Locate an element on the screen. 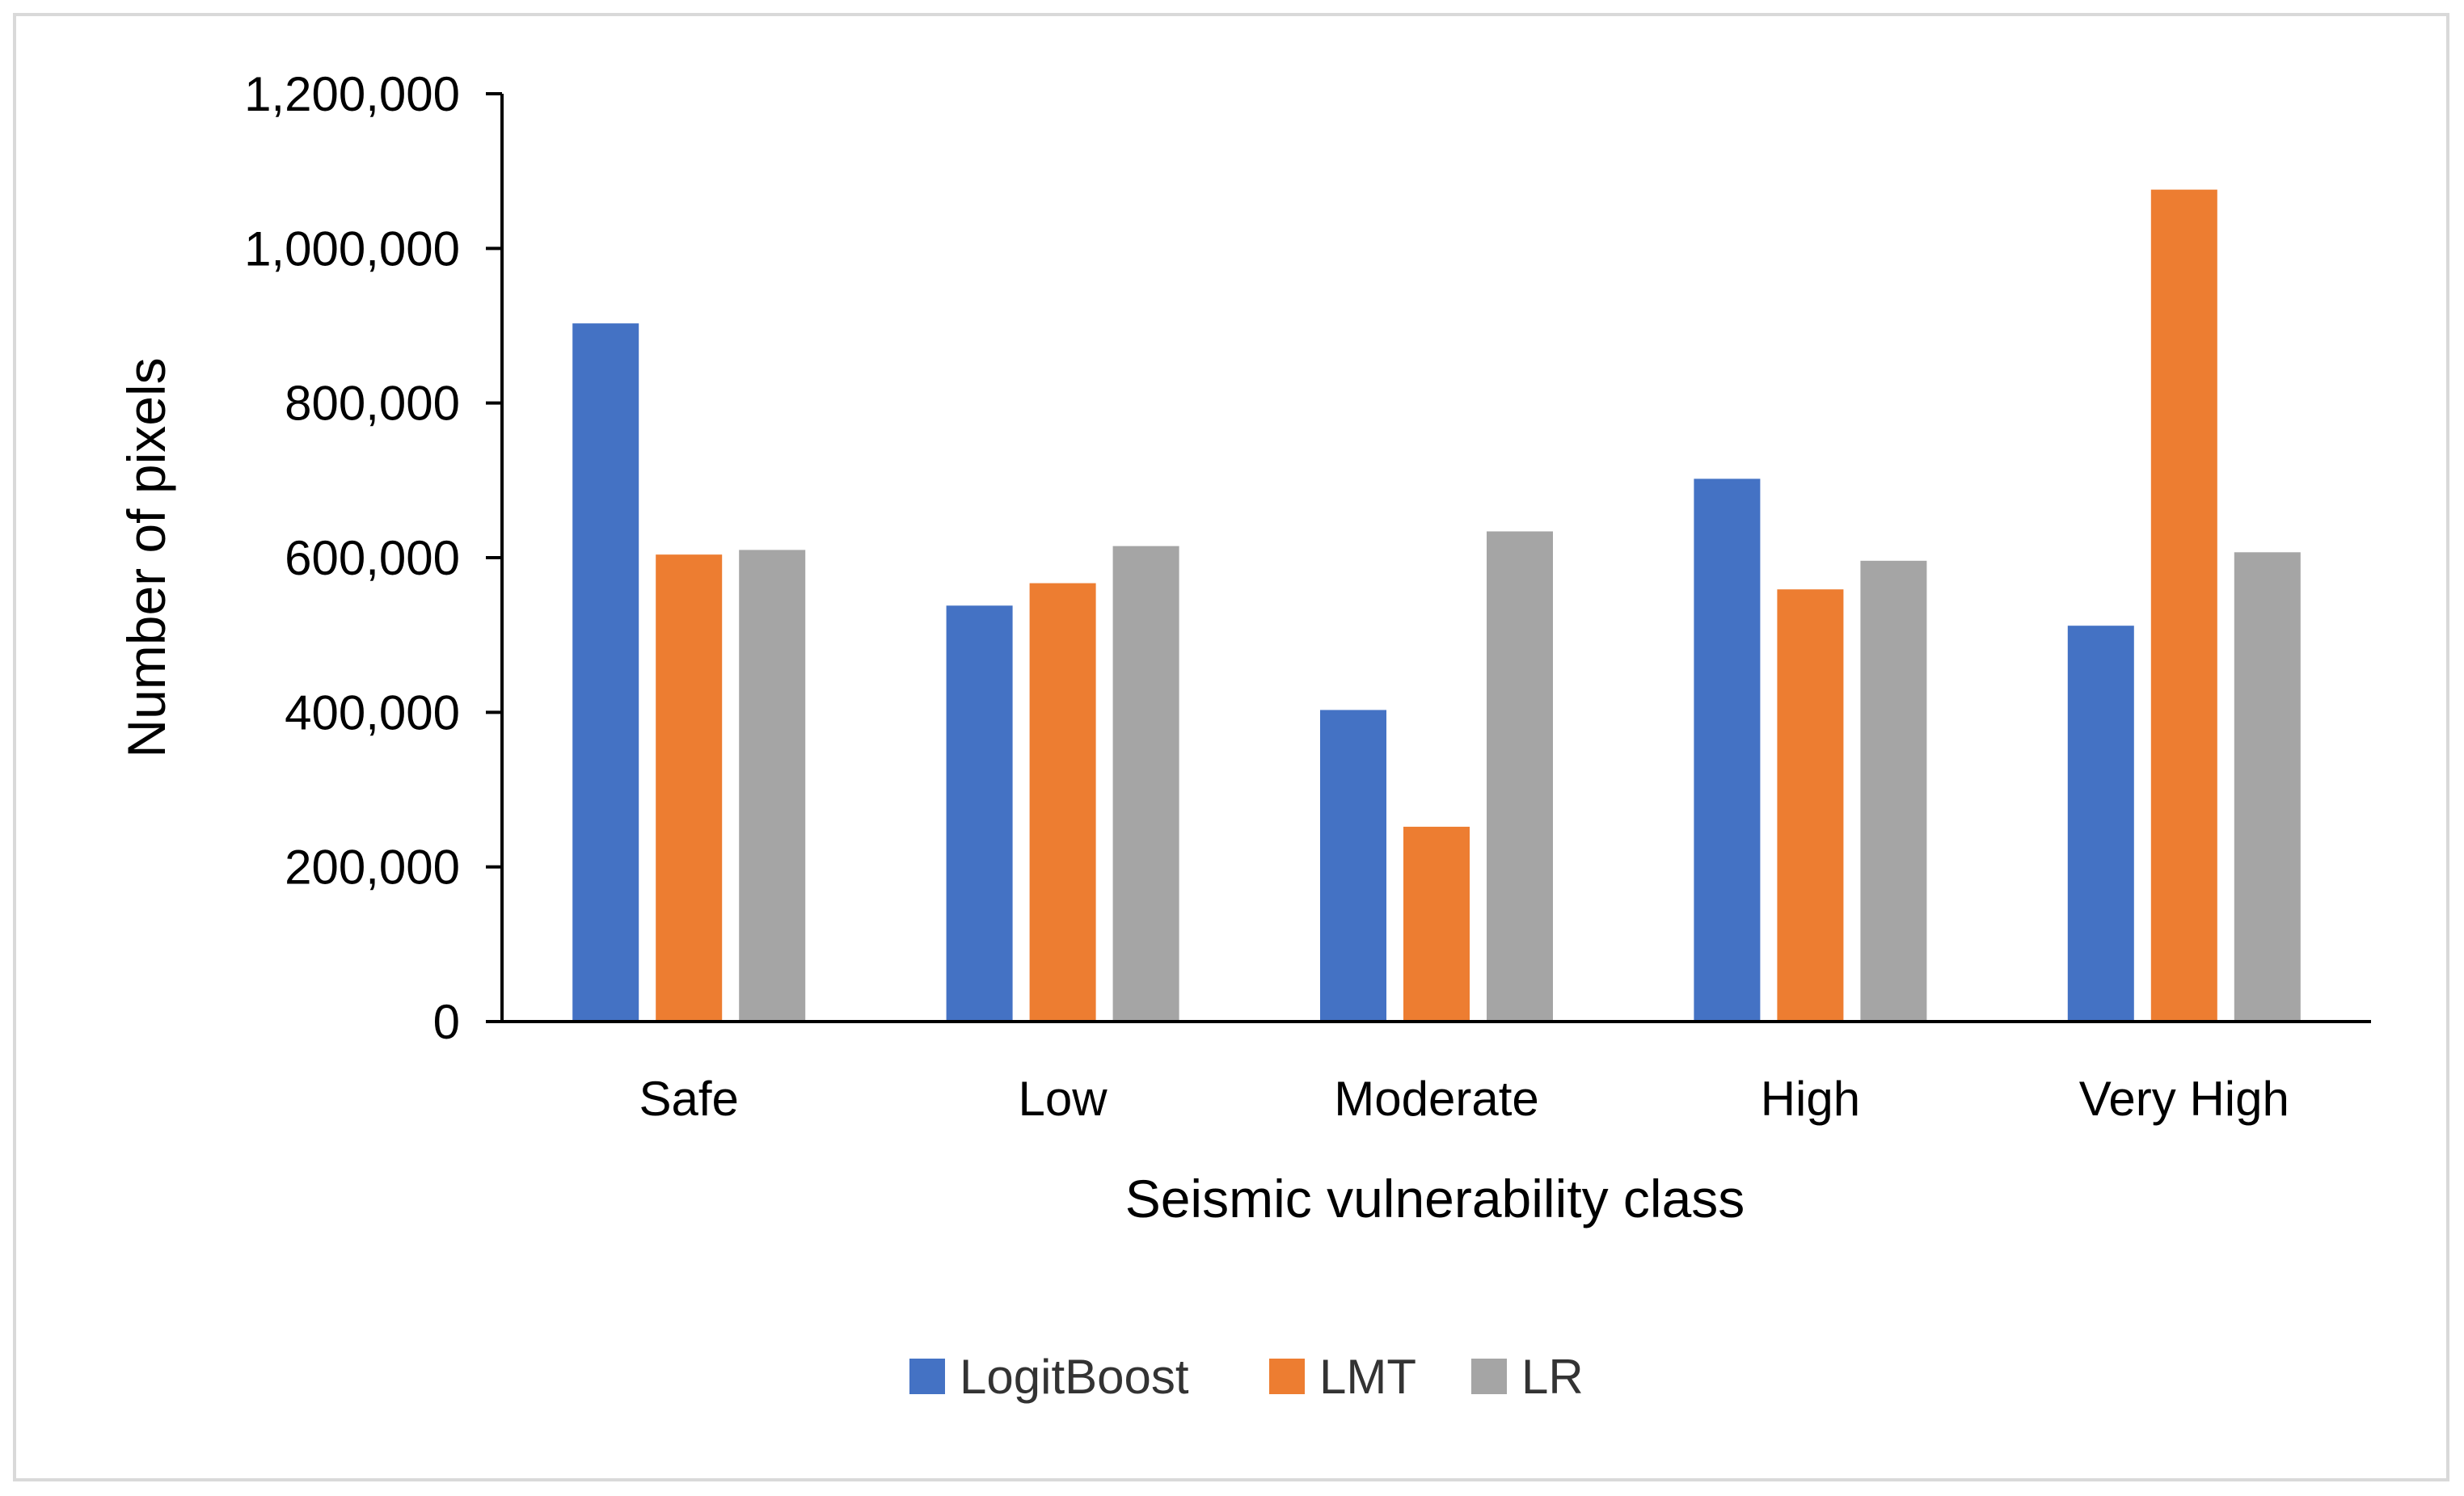 This screenshot has width=2464, height=1496. bar-logitboost-safe is located at coordinates (606, 672).